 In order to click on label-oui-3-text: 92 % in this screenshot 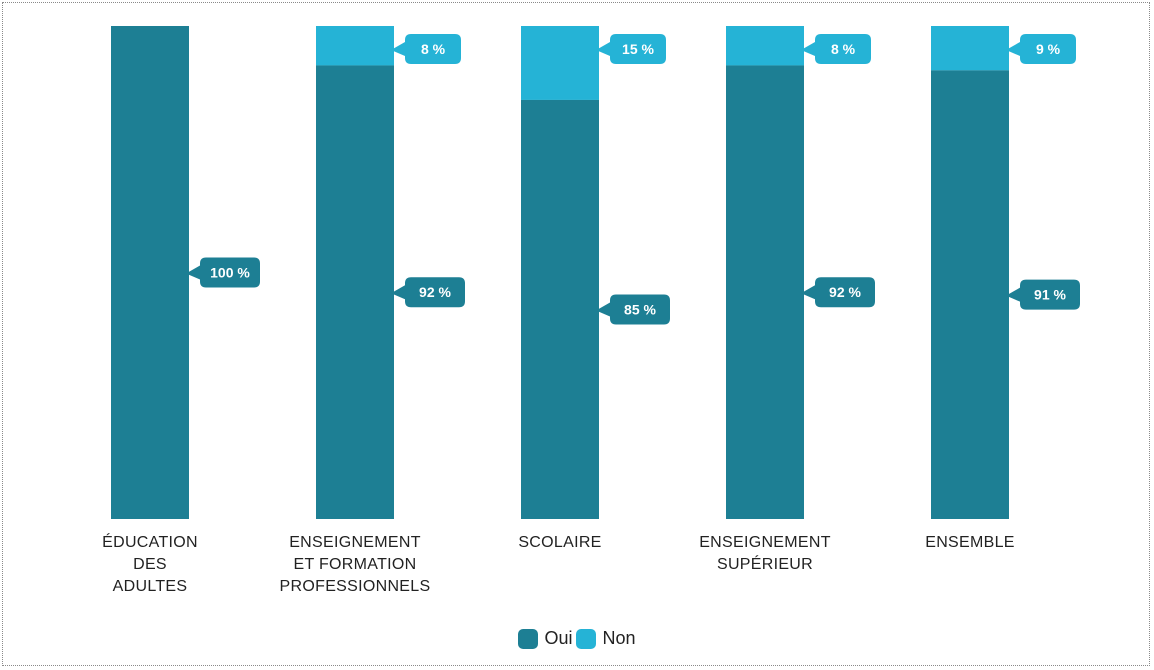, I will do `click(845, 292)`.